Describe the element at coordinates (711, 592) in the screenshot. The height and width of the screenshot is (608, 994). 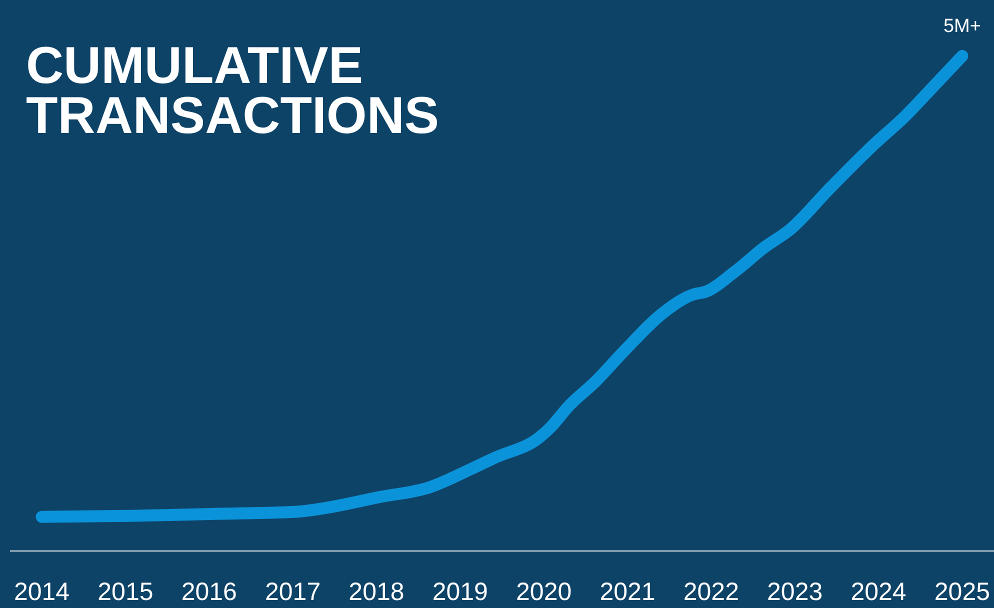
I see `x-tick-label: 2022` at that location.